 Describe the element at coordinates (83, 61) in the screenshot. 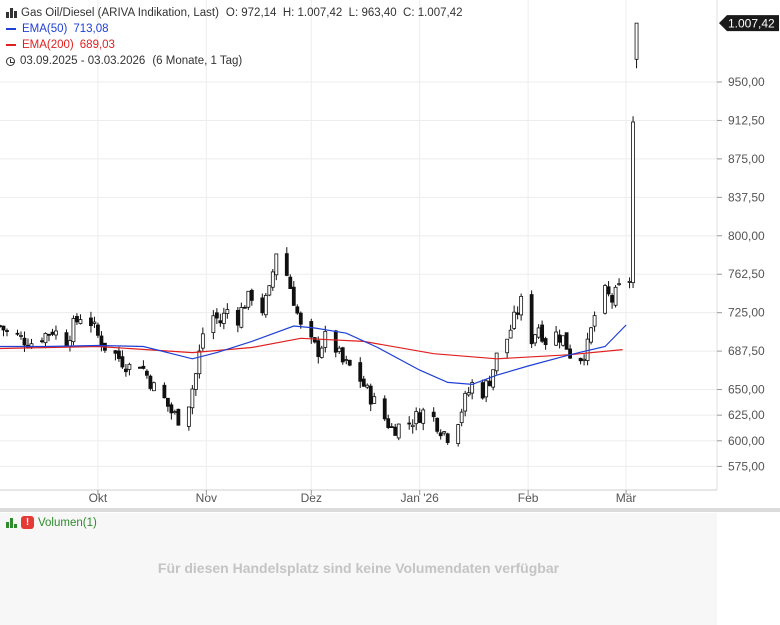

I see `date-range: 03.09.2025 - 03.03.2026` at that location.